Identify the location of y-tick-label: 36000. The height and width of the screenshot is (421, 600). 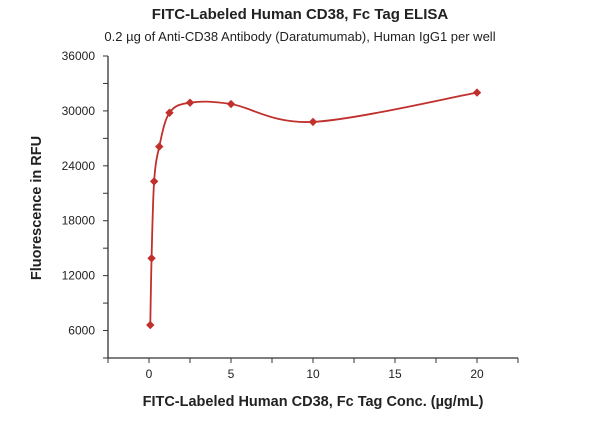
(79, 56).